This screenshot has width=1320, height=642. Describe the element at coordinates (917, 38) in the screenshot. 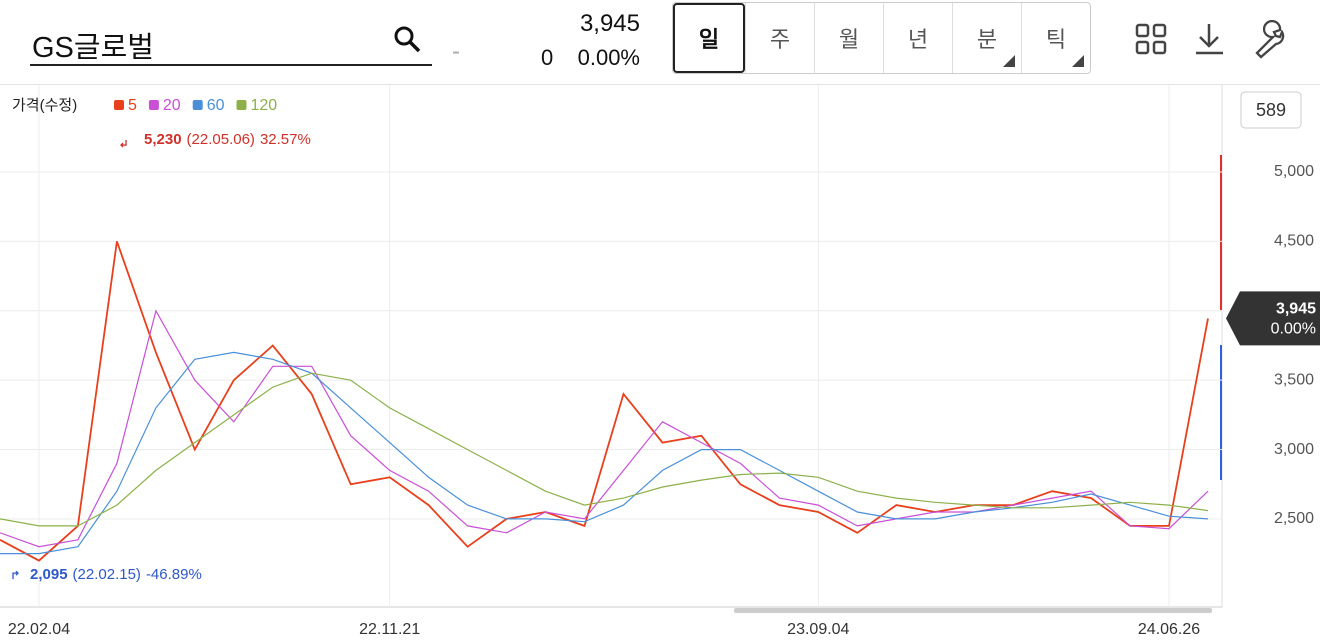

I see `period-tab: 년` at that location.